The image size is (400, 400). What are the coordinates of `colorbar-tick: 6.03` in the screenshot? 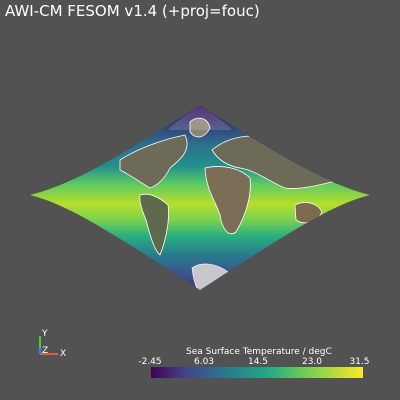 It's located at (204, 362).